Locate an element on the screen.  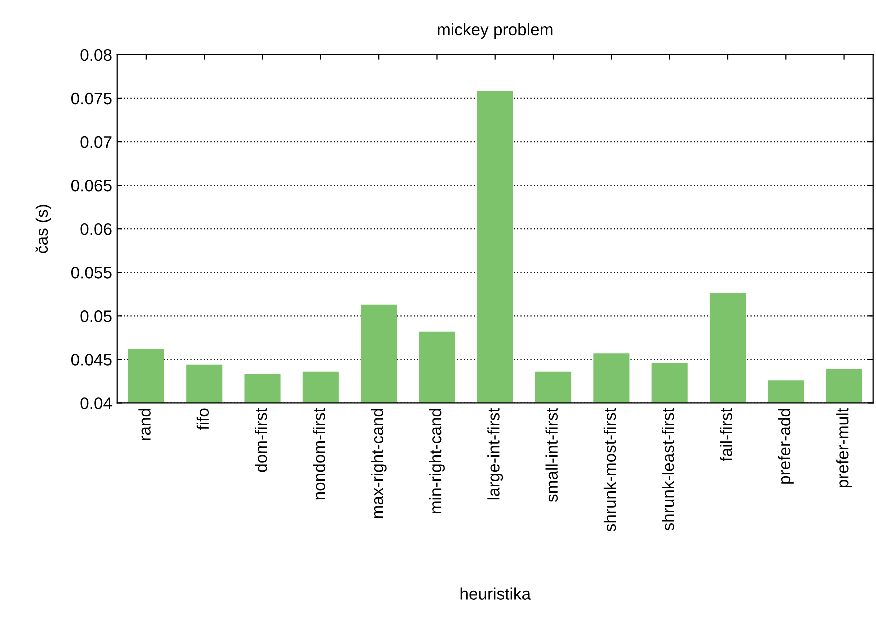
x-tick-label: max-right-cand is located at coordinates (379, 463).